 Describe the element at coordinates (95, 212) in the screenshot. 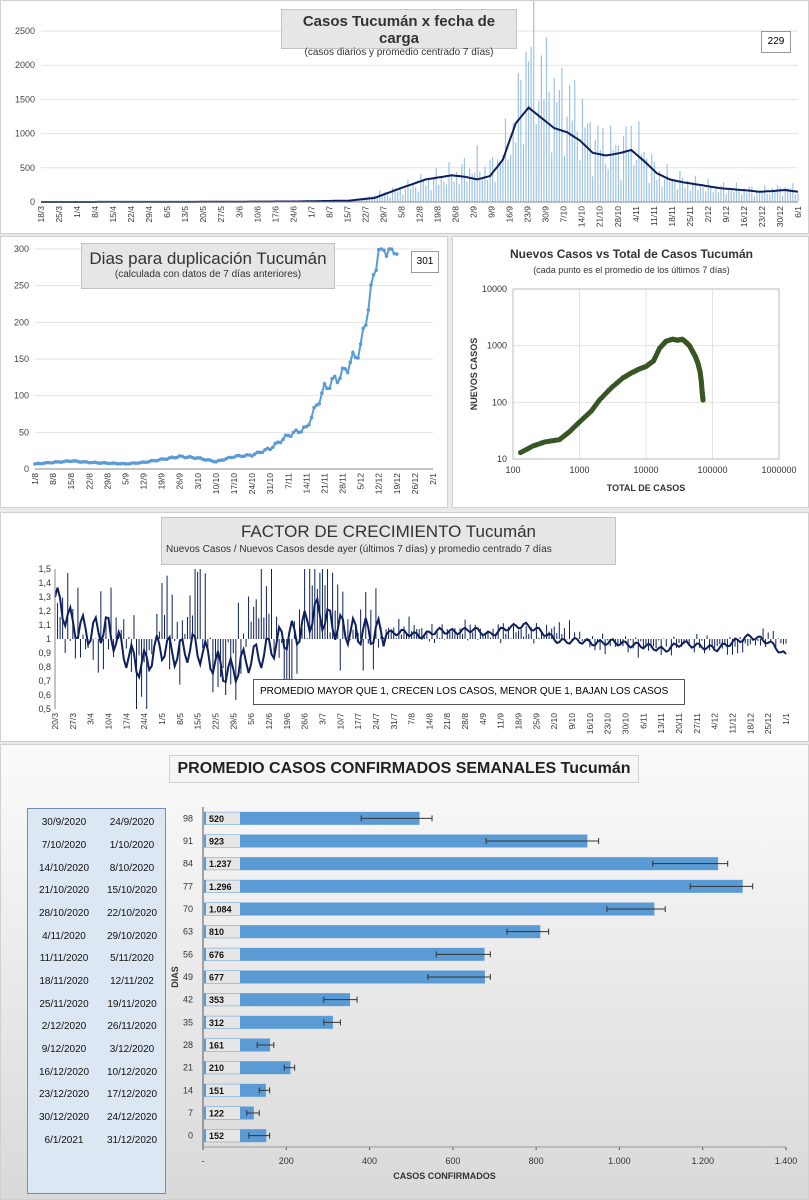

I see `x-tick-label: 8/4` at that location.